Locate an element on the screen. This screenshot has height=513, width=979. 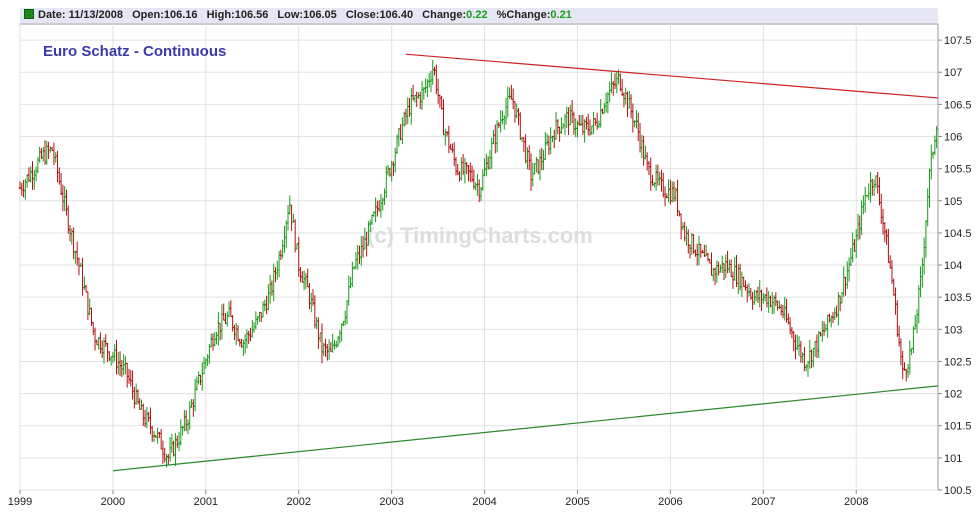
x-tick-label: 2006 is located at coordinates (670, 502).